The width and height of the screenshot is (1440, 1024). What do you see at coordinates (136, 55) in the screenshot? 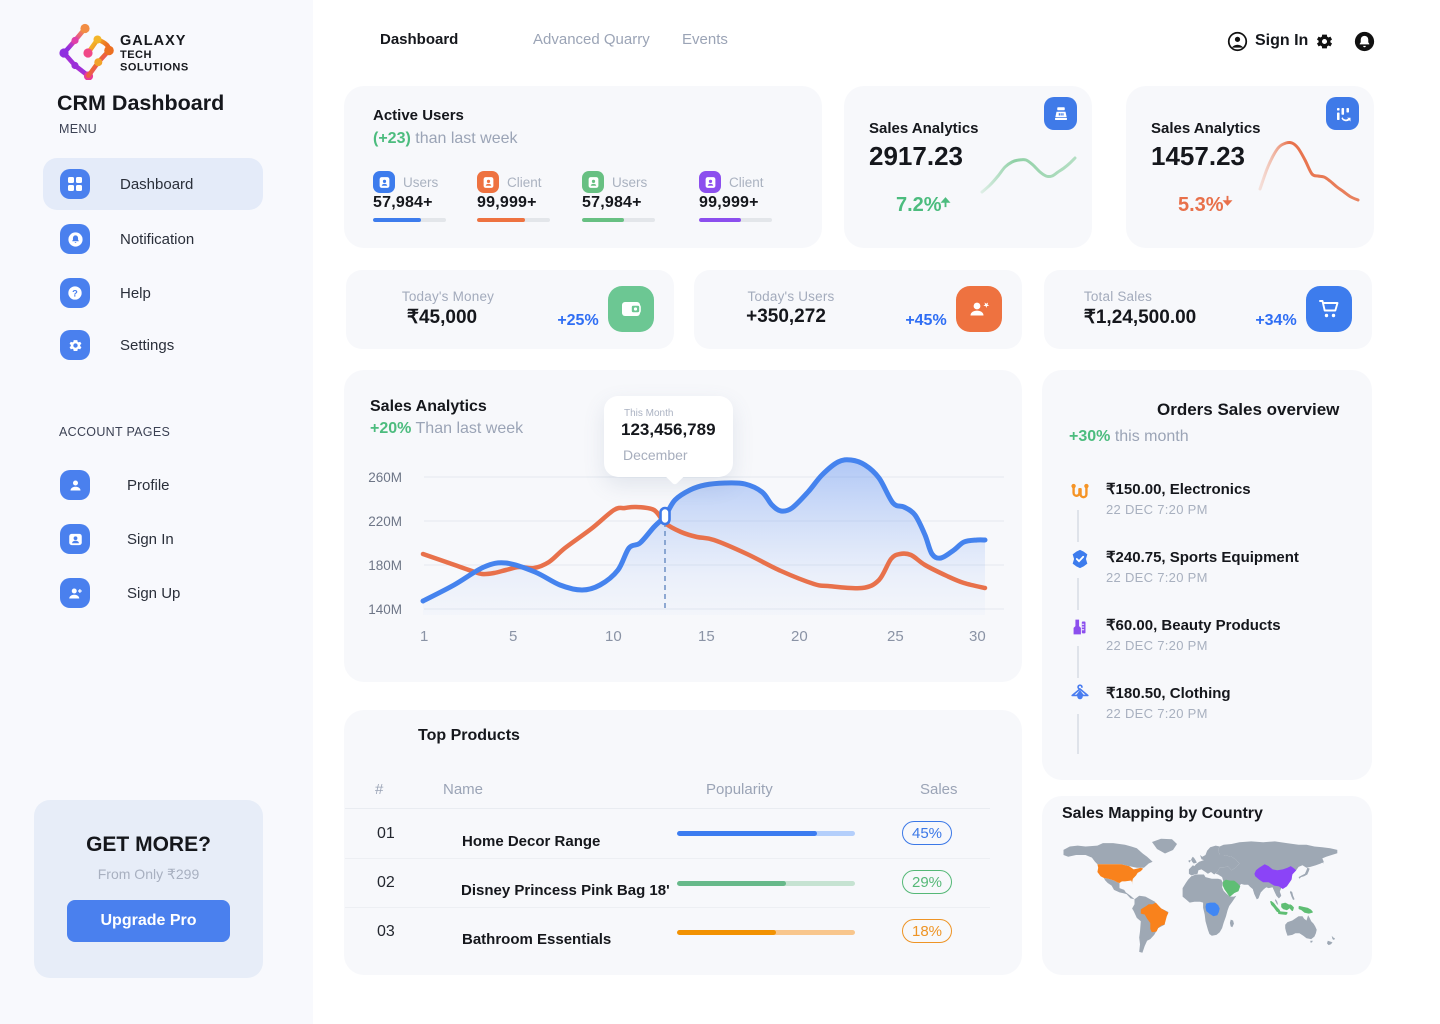
I see `svg-text: TECH` at bounding box center [136, 55].